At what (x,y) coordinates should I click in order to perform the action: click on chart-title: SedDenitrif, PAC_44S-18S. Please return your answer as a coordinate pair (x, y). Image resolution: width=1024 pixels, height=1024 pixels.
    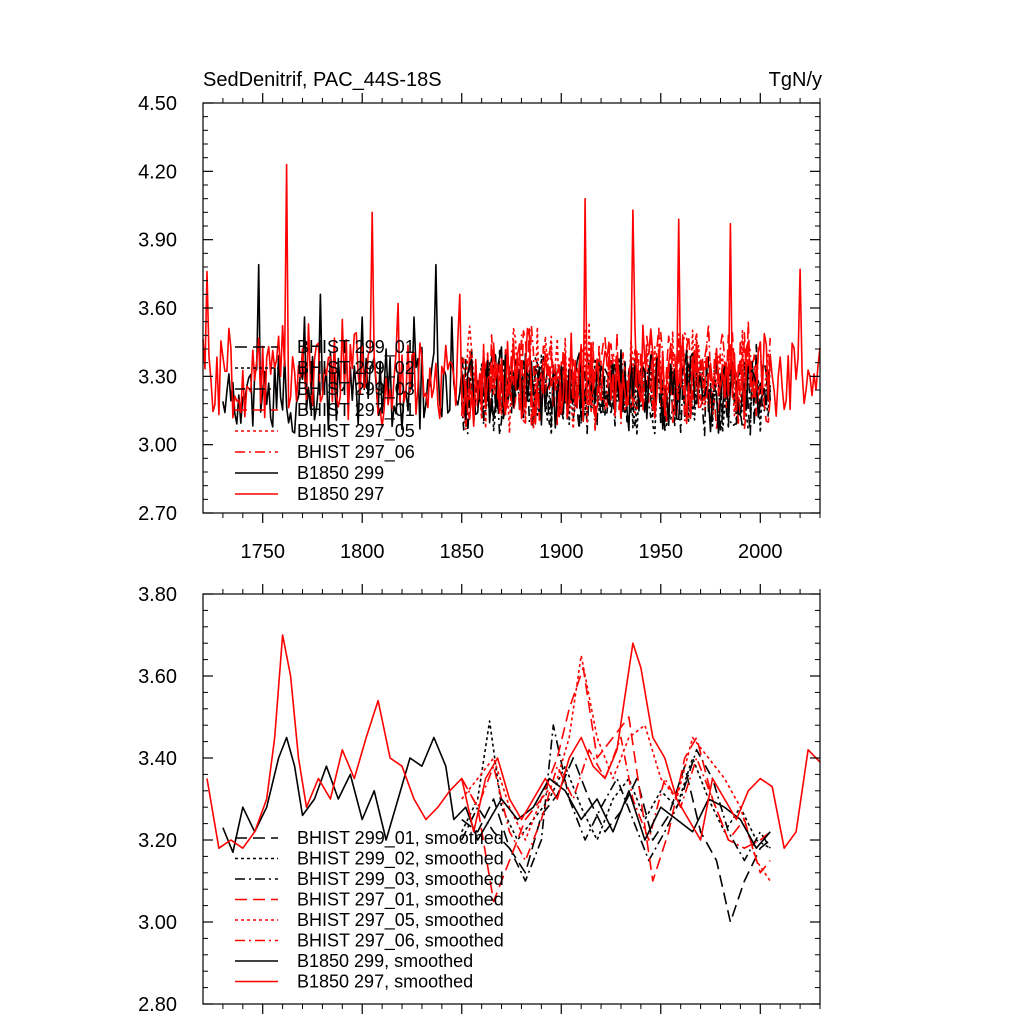
    Looking at the image, I should click on (322, 80).